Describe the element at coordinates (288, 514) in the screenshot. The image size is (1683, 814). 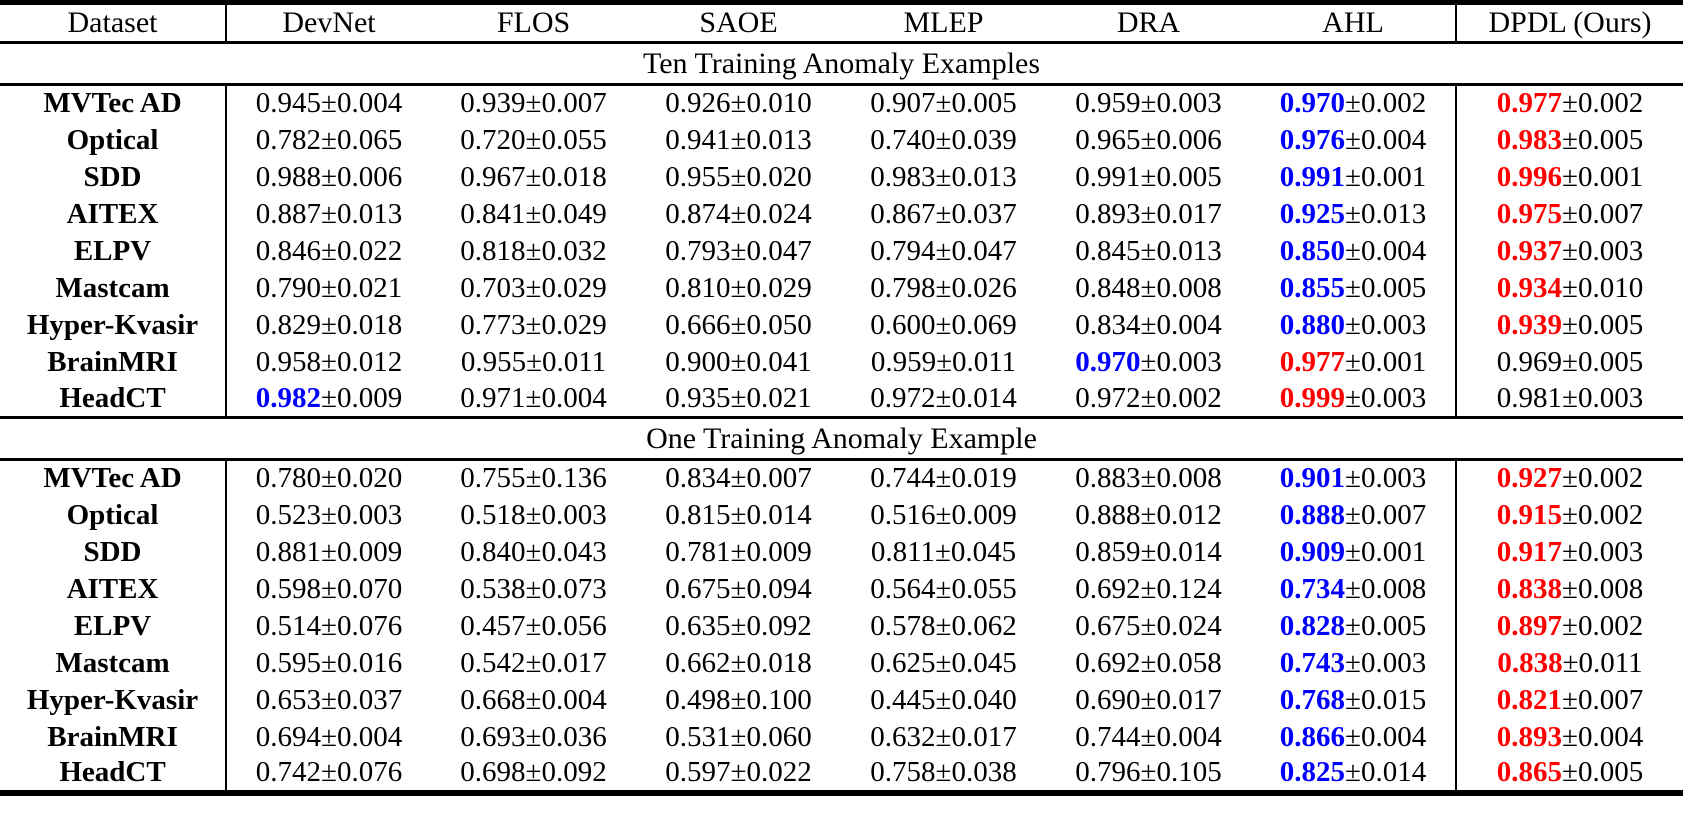
I see `metric-value: 0.523` at that location.